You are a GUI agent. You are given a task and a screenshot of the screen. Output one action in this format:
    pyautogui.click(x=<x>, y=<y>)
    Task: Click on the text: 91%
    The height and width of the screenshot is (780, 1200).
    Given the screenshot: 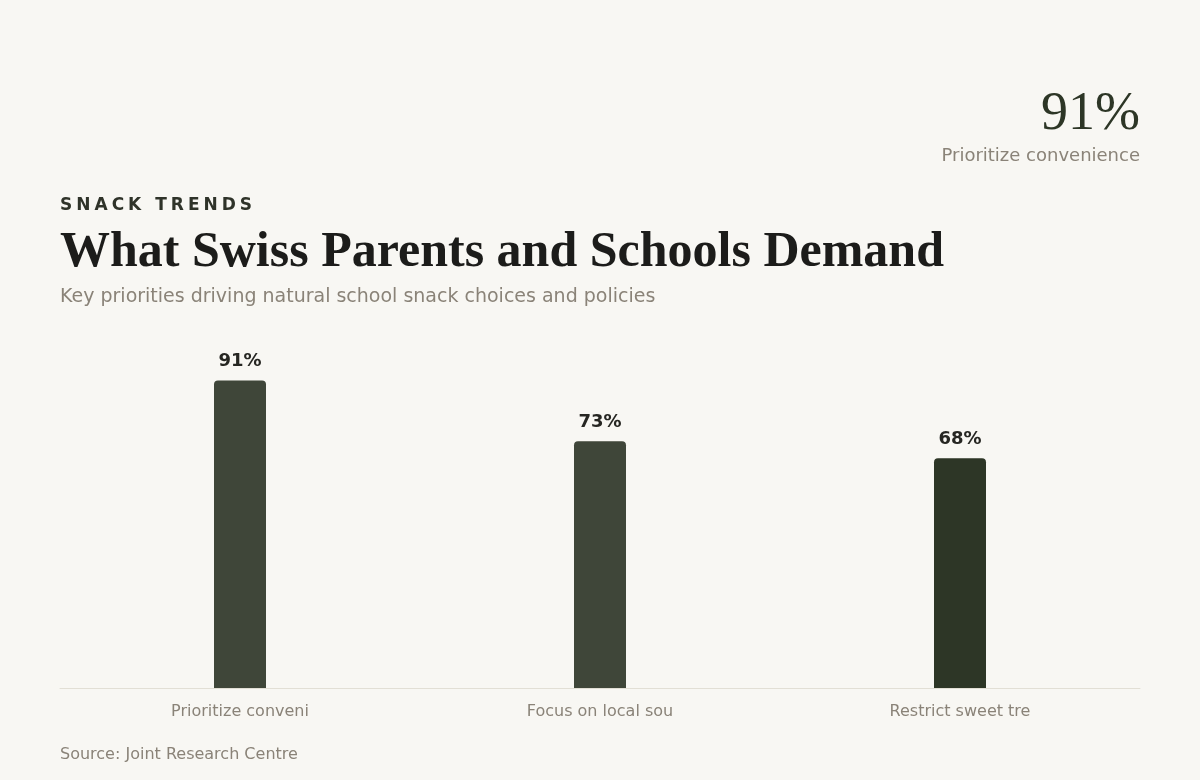 What is the action you would take?
    pyautogui.click(x=1090, y=111)
    